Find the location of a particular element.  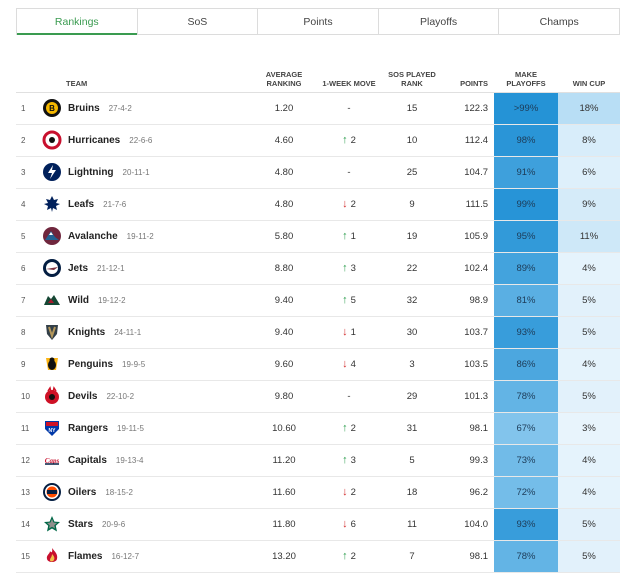

sos-played-rank-cell: 30 is located at coordinates (412, 332).